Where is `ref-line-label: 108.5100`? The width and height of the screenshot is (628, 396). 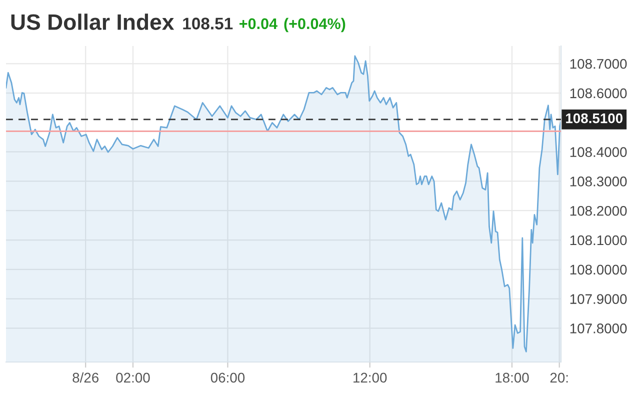 ref-line-label: 108.5100 is located at coordinates (594, 118).